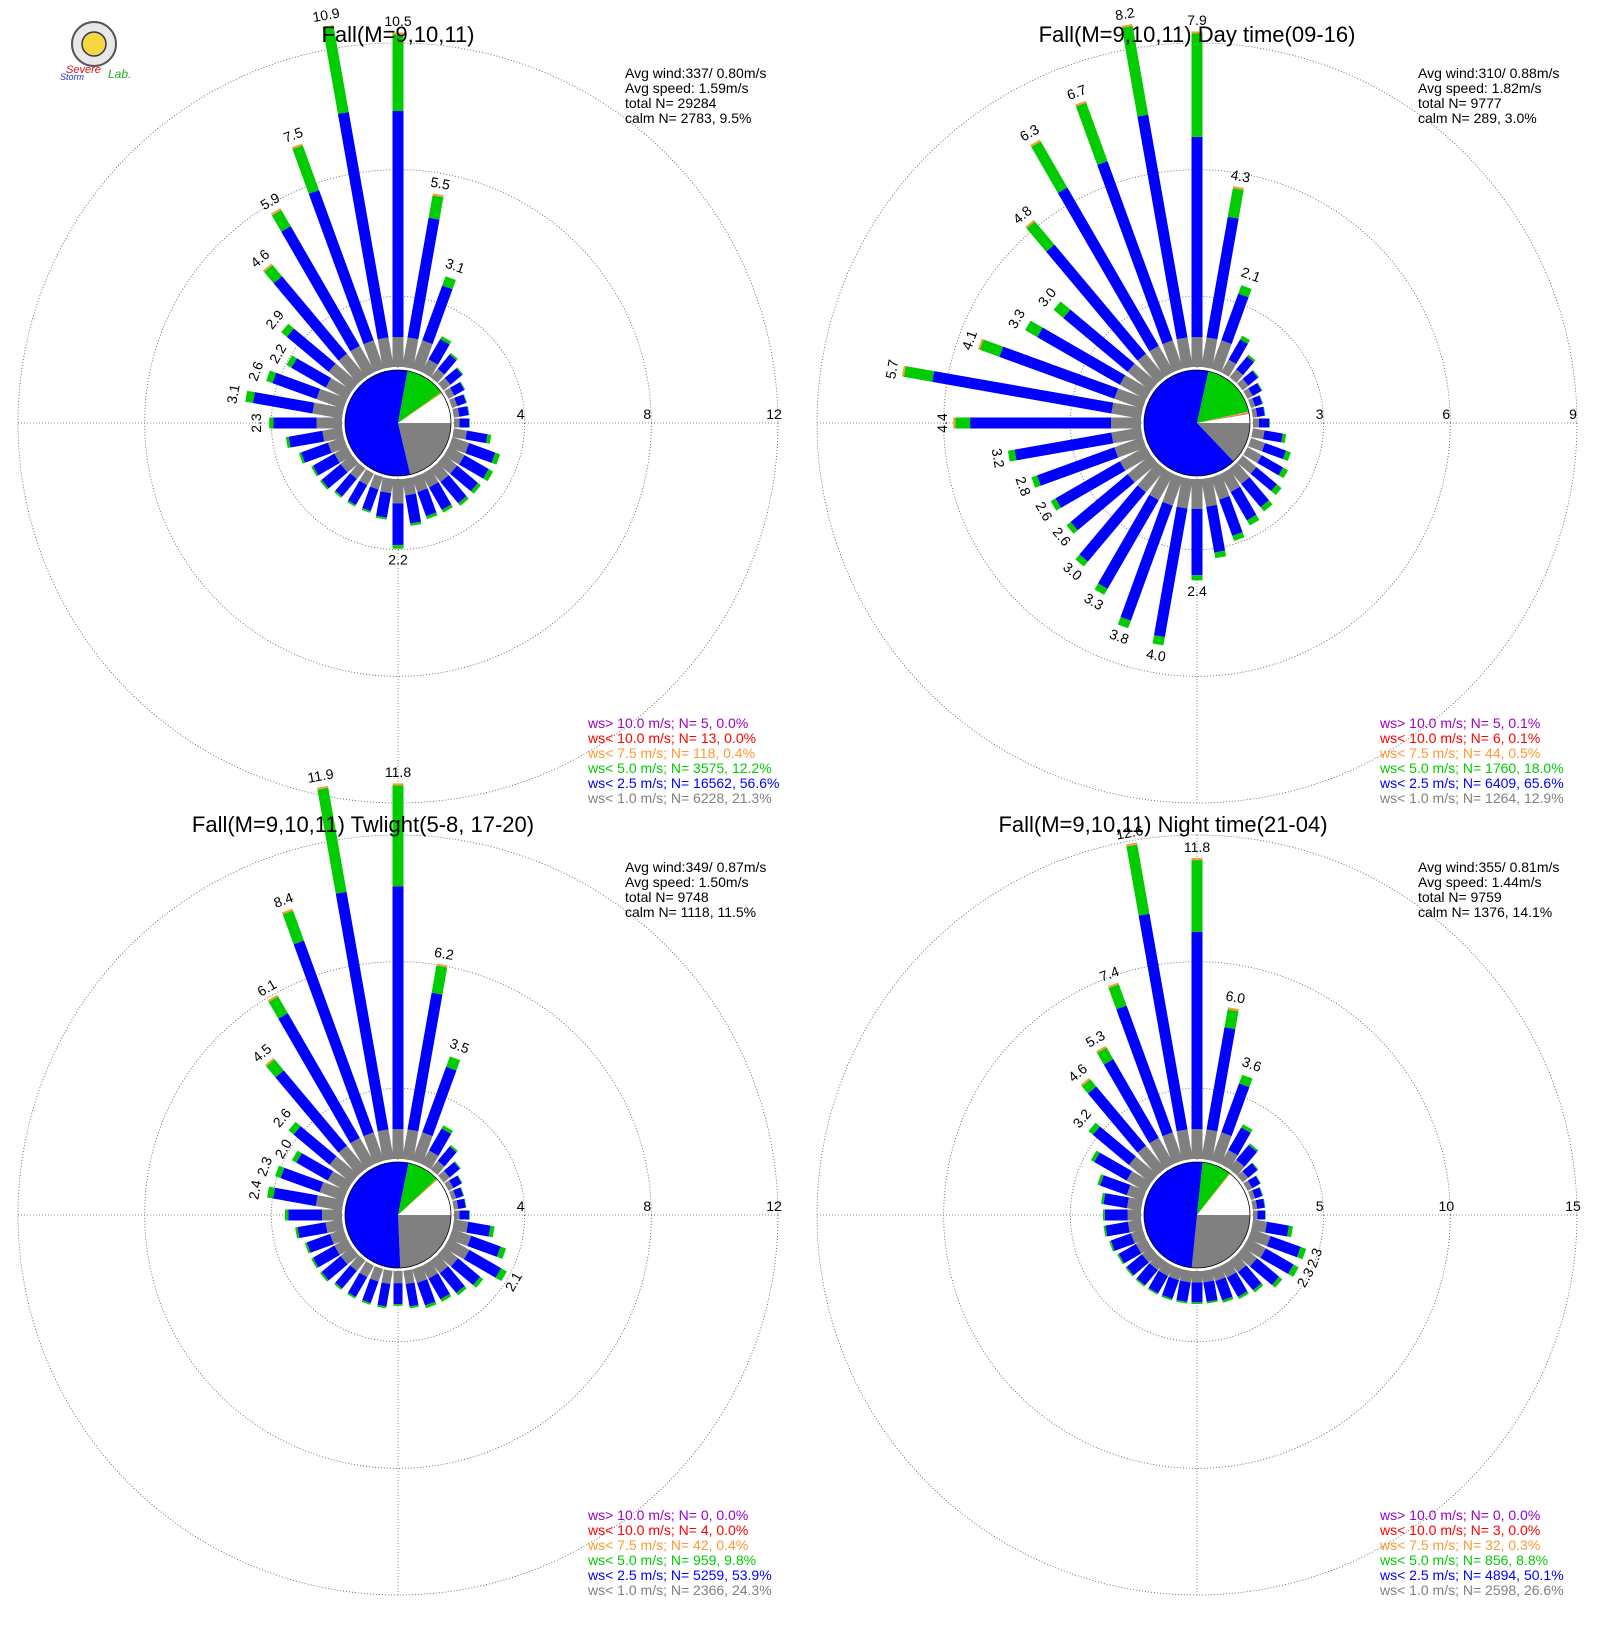  What do you see at coordinates (1017, 318) in the screenshot?
I see `bar-value-label: 3.3` at bounding box center [1017, 318].